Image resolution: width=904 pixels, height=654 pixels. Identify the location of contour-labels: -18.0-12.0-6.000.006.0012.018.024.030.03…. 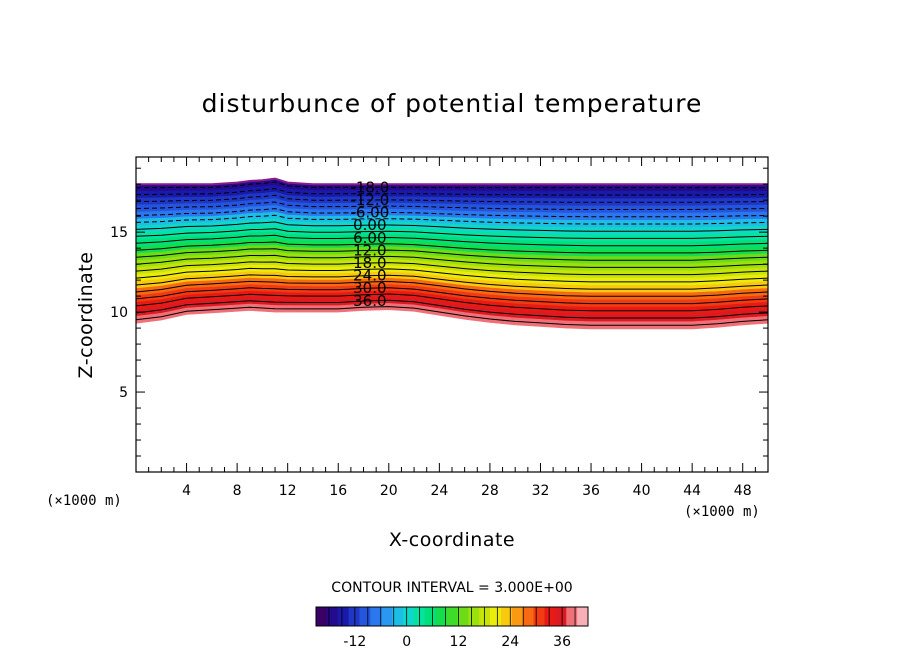
(369, 244).